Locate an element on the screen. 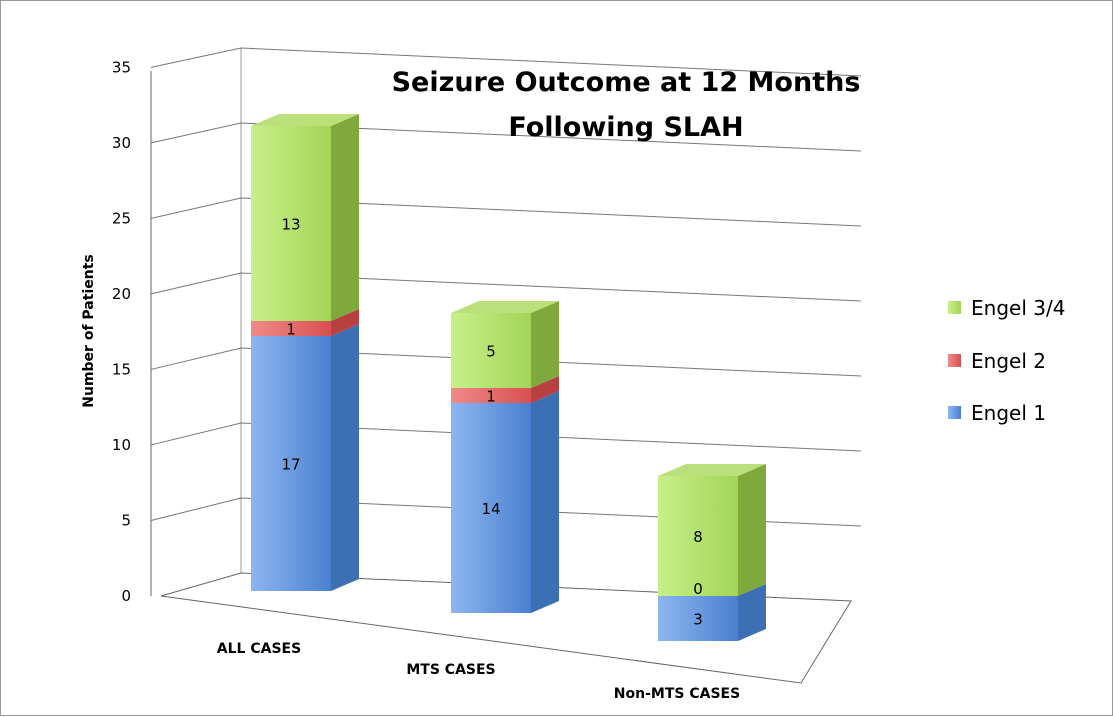 This screenshot has height=717, width=1113. y-tick-label: 20 is located at coordinates (121, 294).